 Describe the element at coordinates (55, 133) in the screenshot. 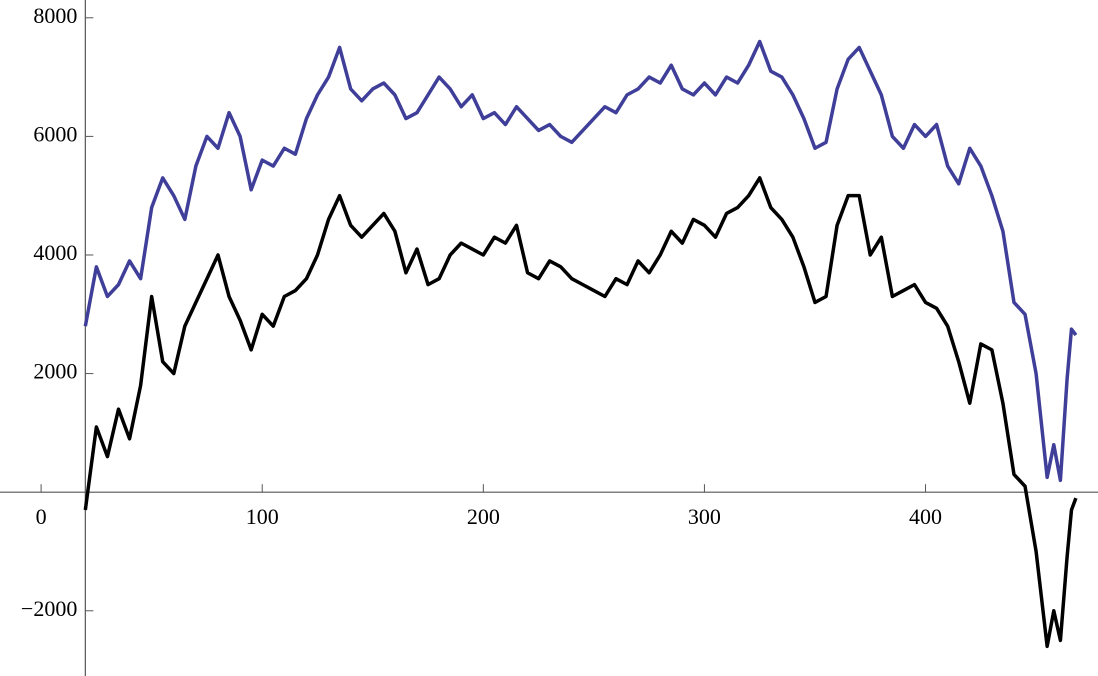

I see `y-tick-label: 6000` at that location.